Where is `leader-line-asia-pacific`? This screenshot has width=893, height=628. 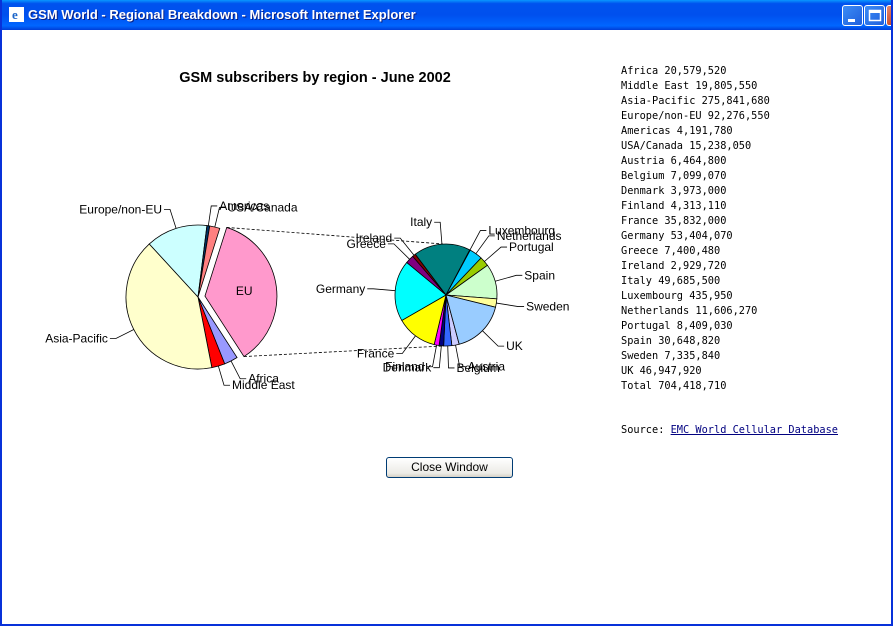
leader-line-asia-pacific is located at coordinates (121, 334).